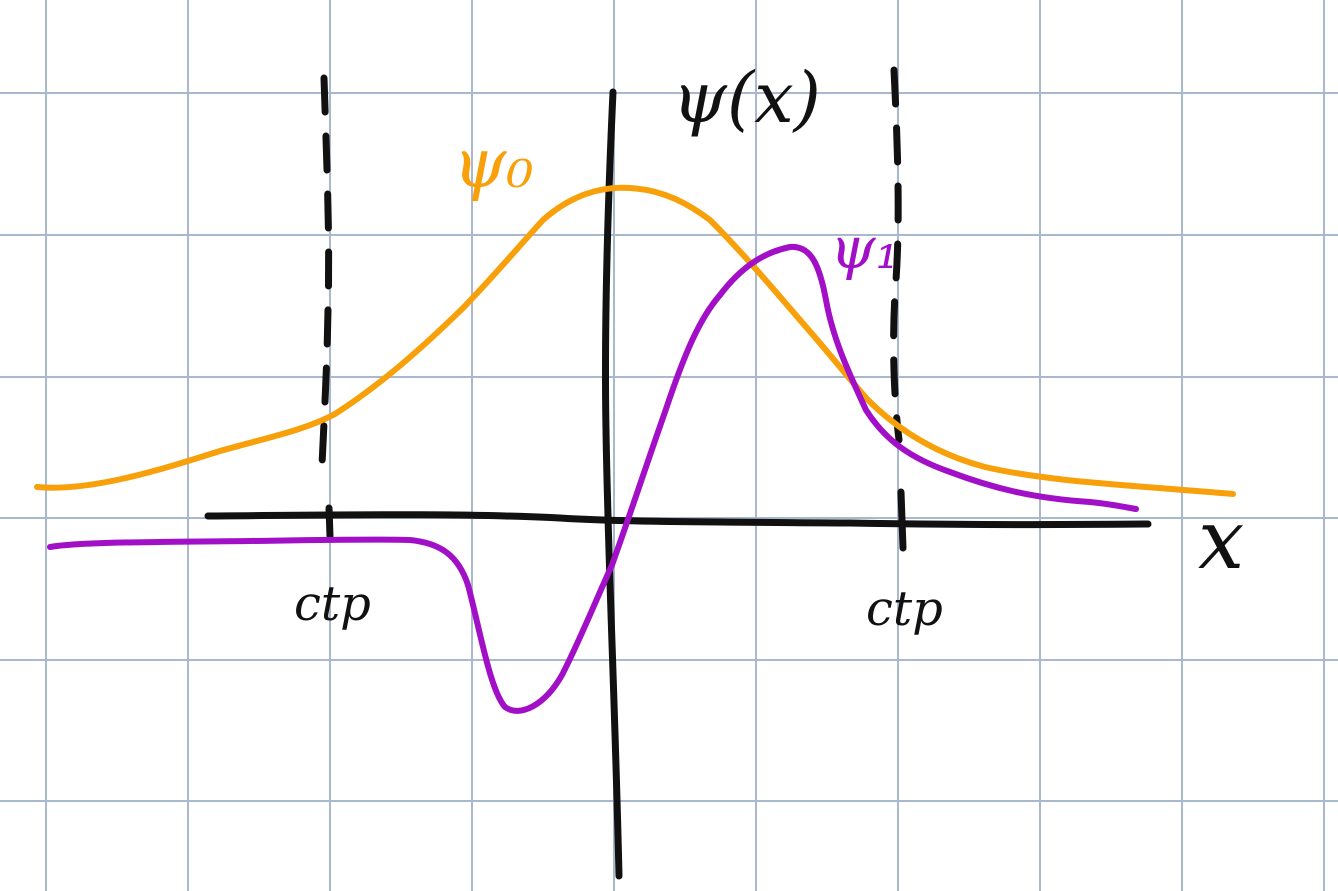 This screenshot has width=1338, height=891. Describe the element at coordinates (329, 522) in the screenshot. I see `left-turning-point-tick` at that location.